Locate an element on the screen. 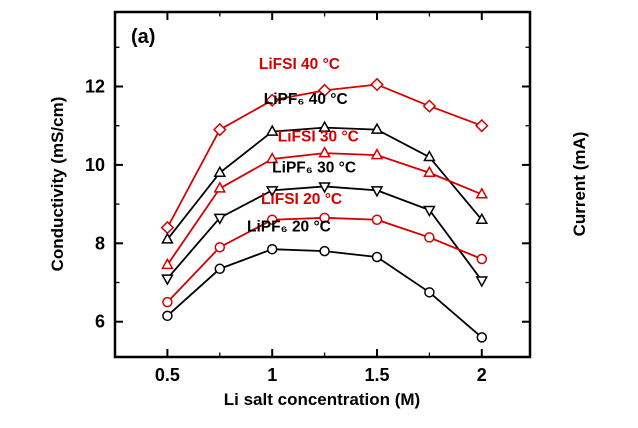 The image size is (638, 428). series-line is located at coordinates (324, 293).